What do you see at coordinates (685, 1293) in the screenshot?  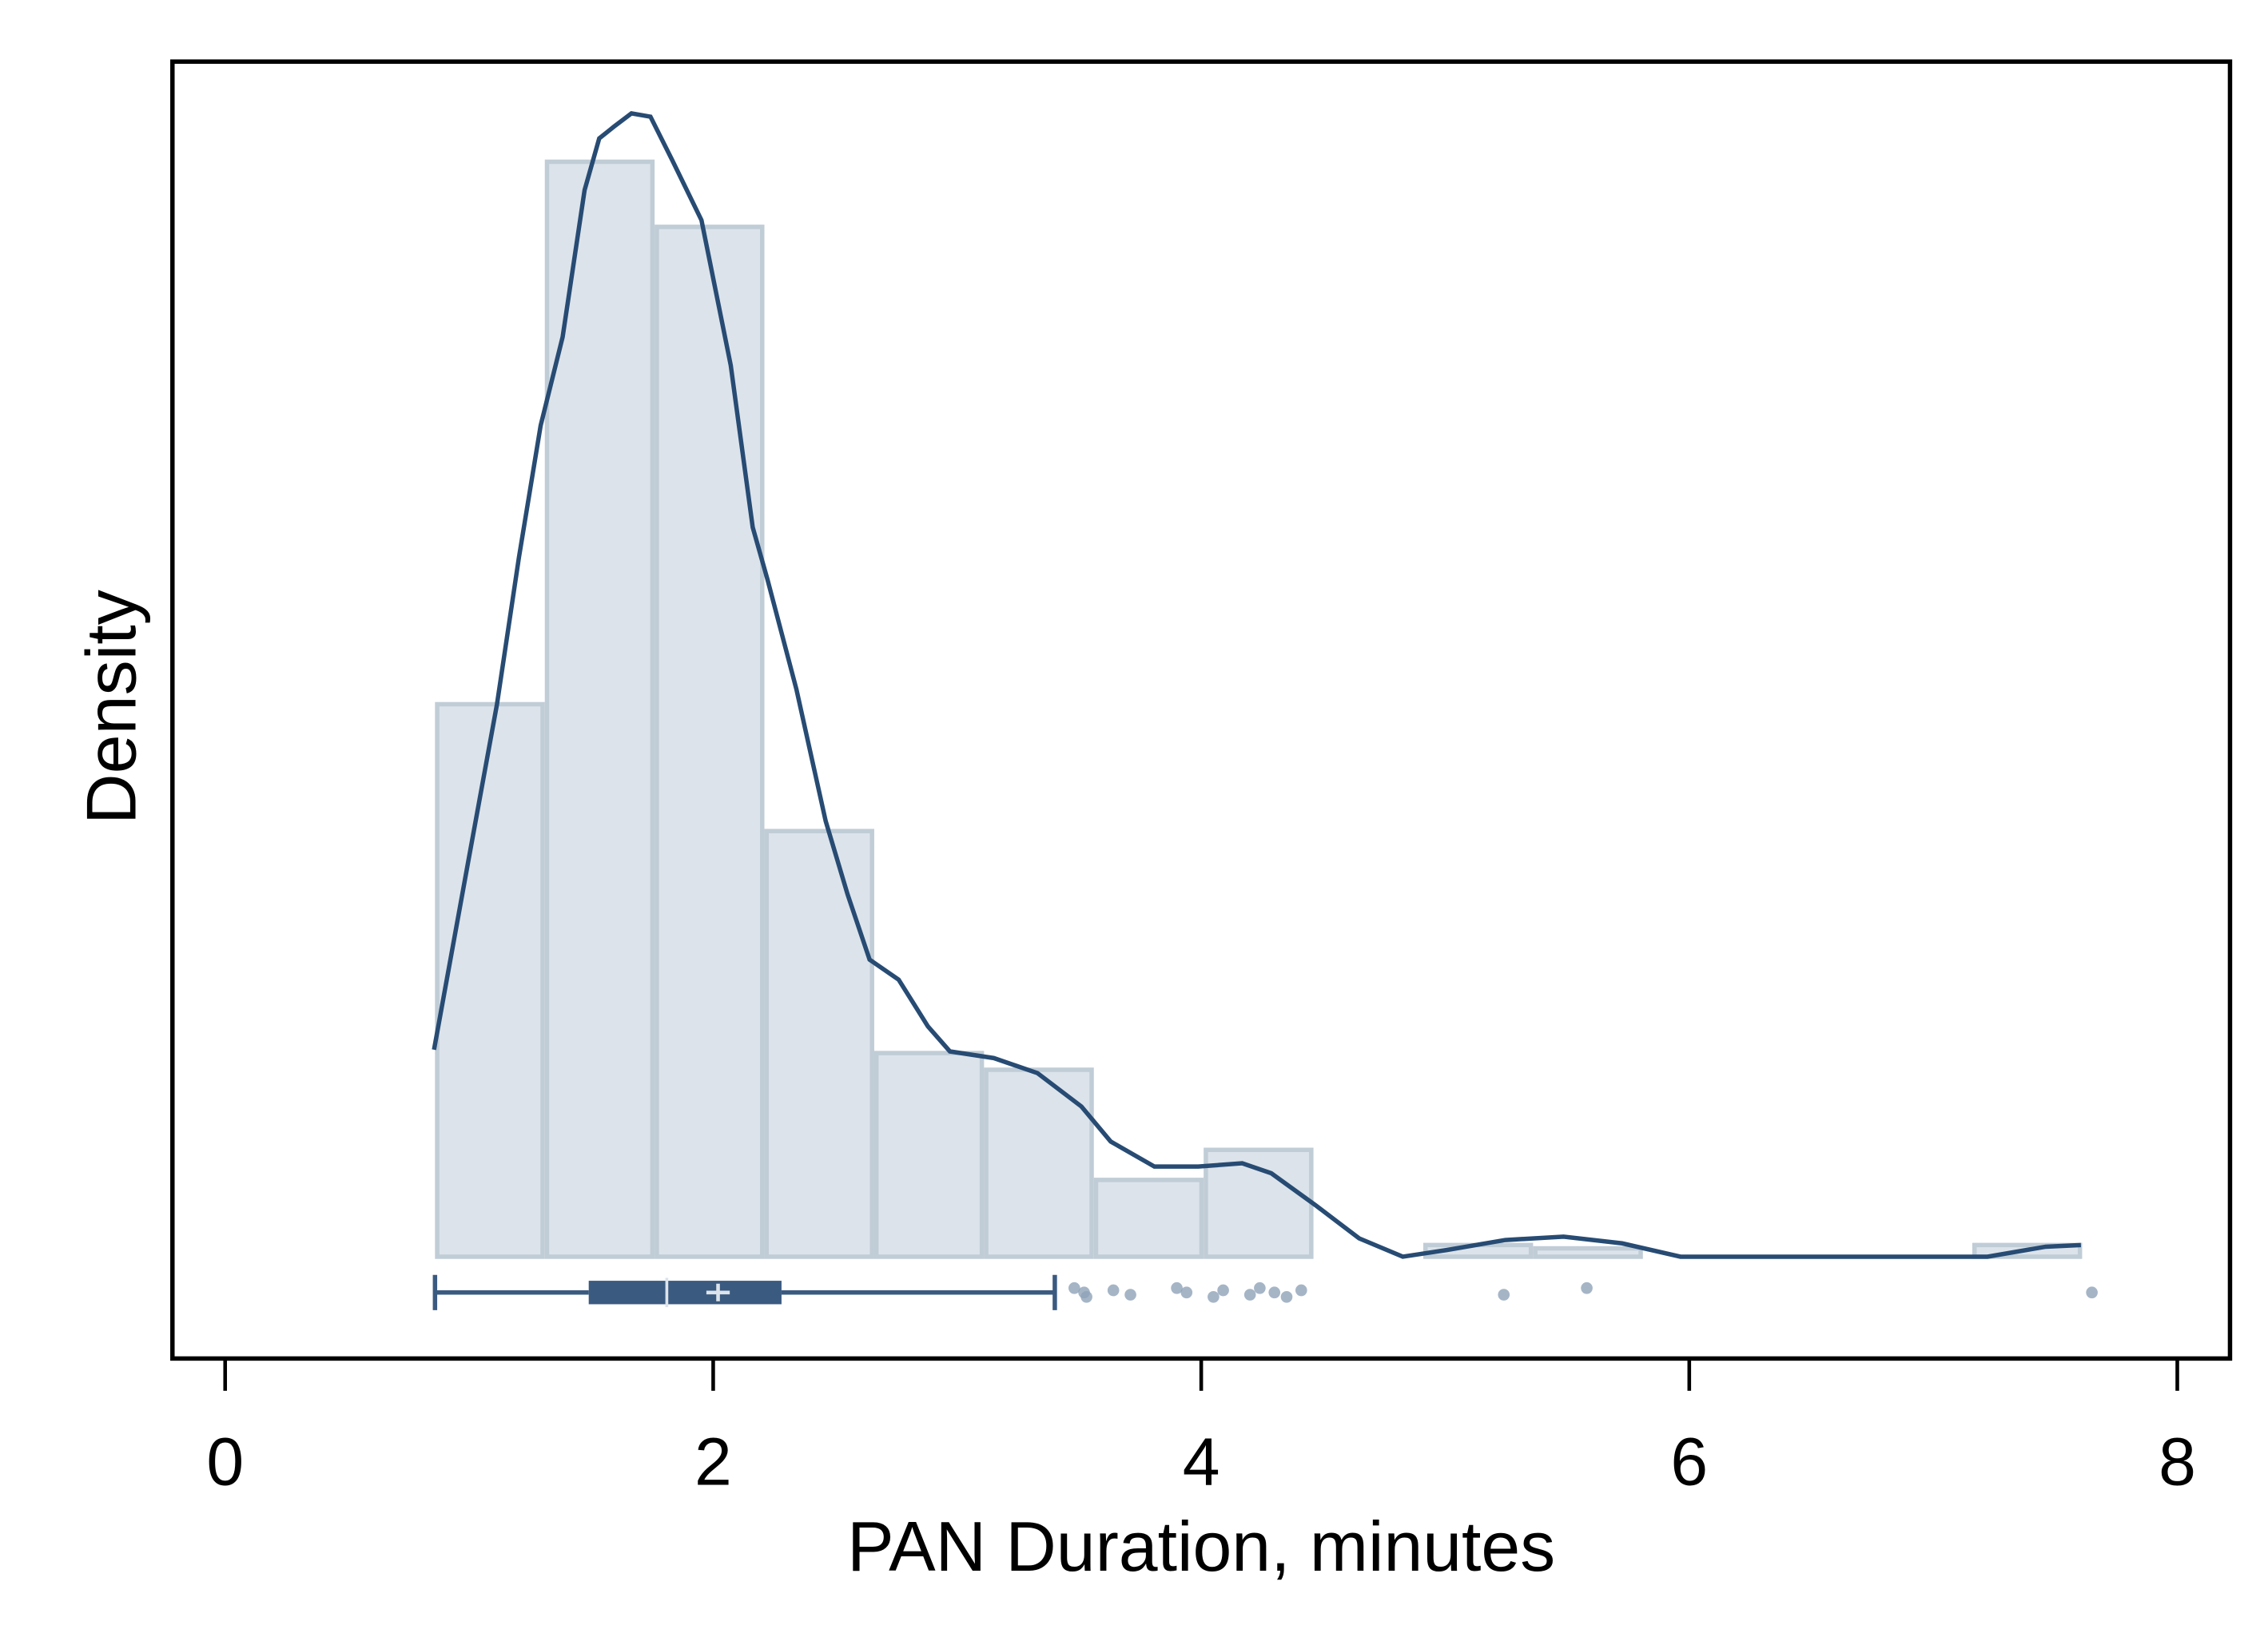 I see `box` at bounding box center [685, 1293].